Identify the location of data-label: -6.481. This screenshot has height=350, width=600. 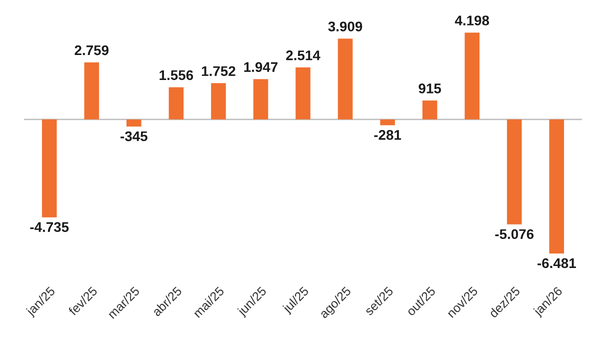
(556, 263).